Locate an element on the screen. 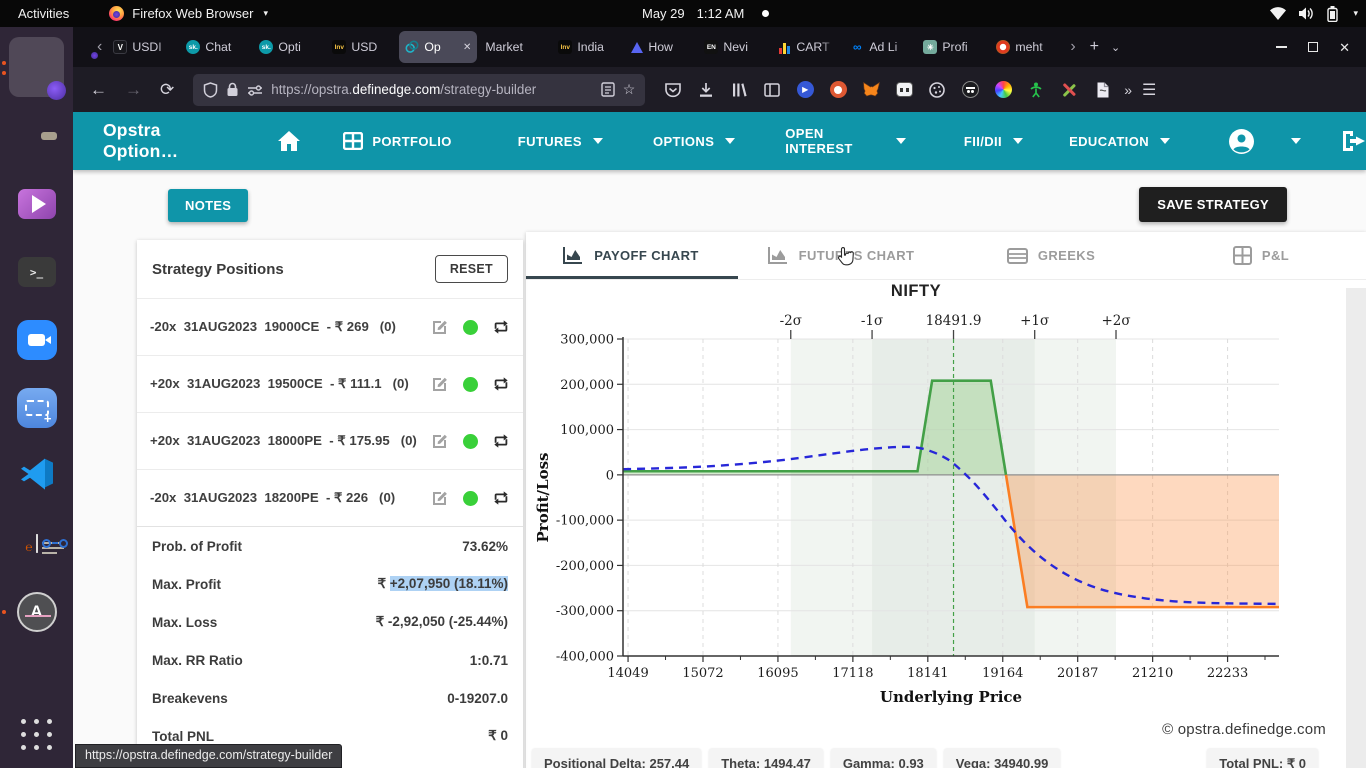 The width and height of the screenshot is (1366, 768). activities-button: Activities is located at coordinates (44, 13).